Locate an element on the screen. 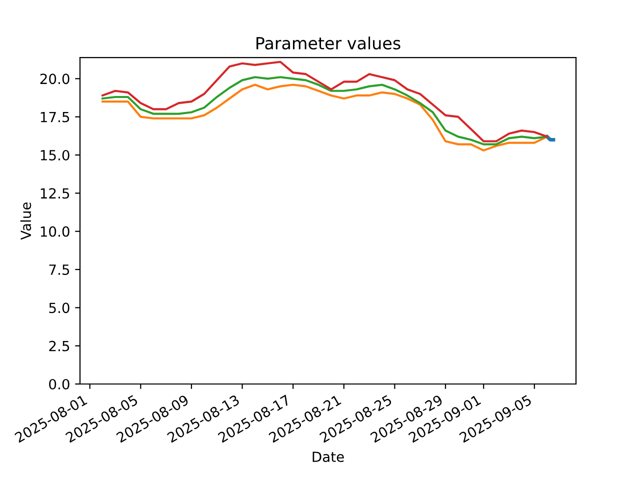  chart-title: Parameter values is located at coordinates (328, 43).